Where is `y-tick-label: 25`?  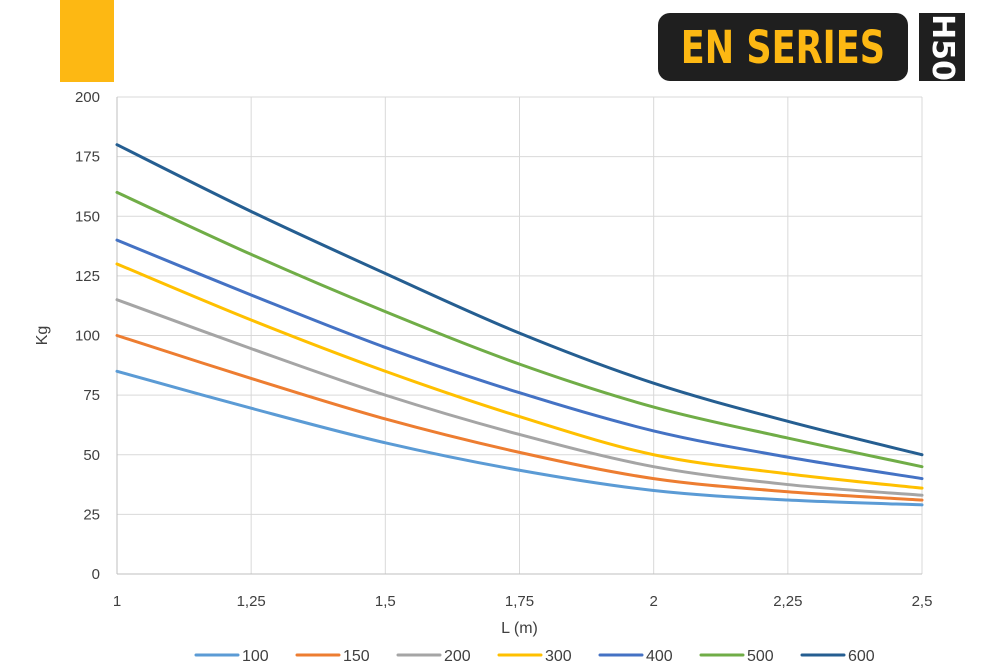 y-tick-label: 25 is located at coordinates (91, 514).